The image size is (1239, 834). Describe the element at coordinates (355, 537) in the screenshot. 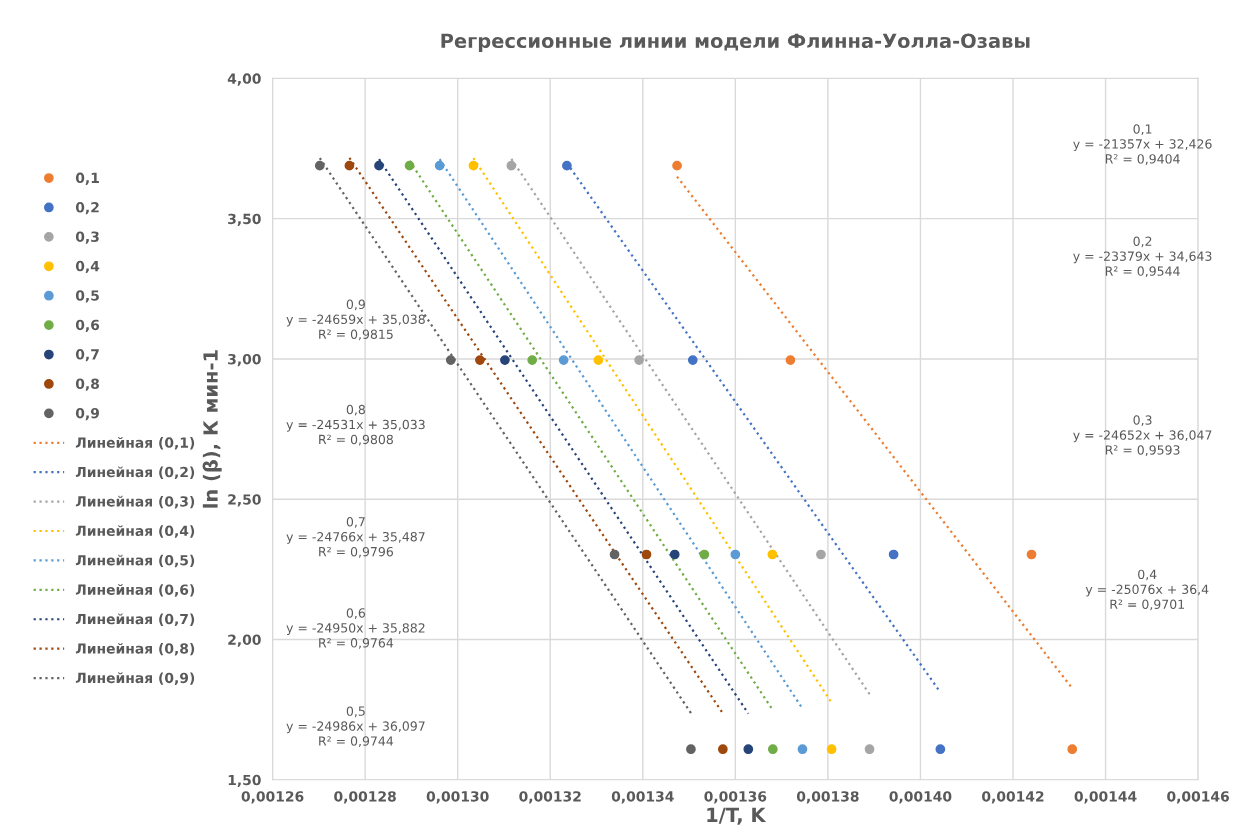

I see `annotation: 0,7 y = -24766x + 35,487 R² = 0,9796` at that location.